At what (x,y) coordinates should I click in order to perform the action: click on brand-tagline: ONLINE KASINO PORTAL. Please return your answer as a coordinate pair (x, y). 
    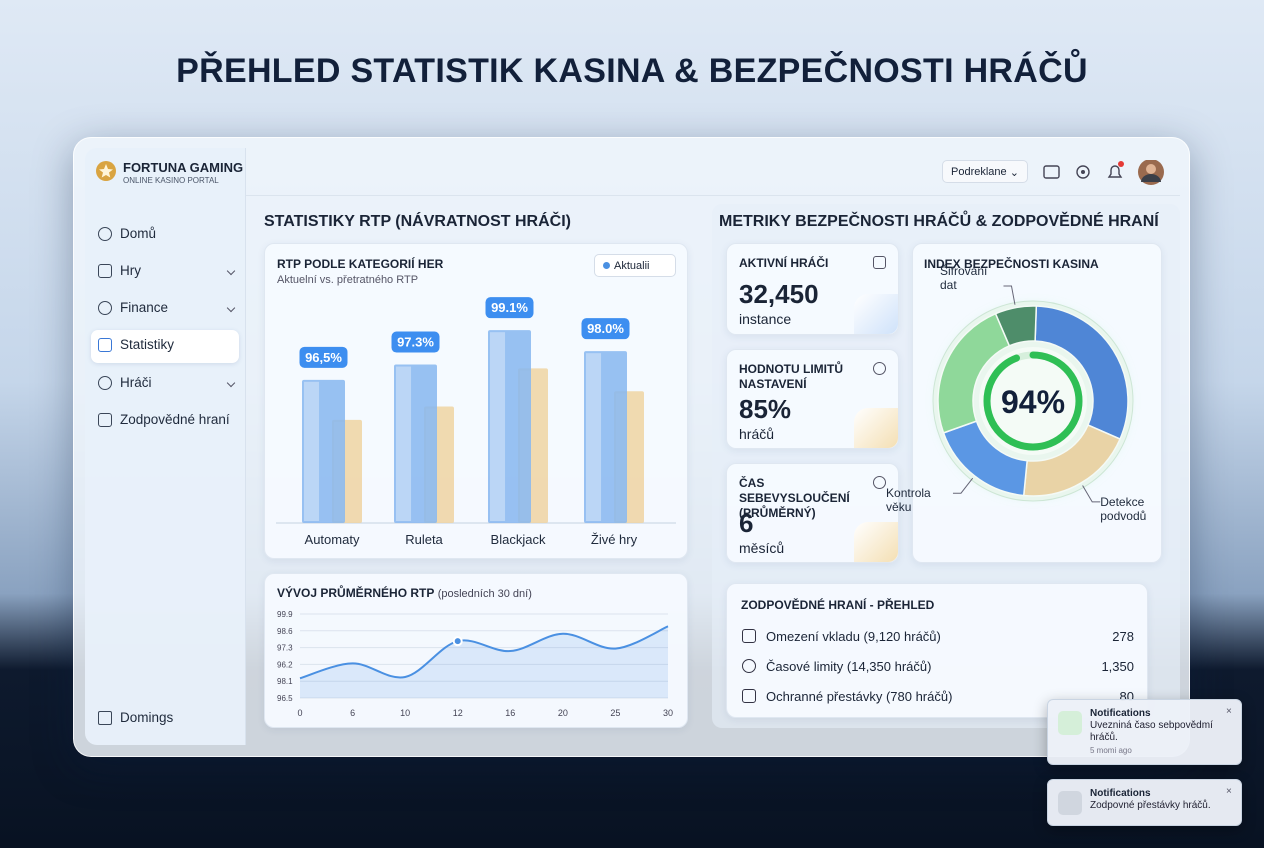
    Looking at the image, I should click on (171, 180).